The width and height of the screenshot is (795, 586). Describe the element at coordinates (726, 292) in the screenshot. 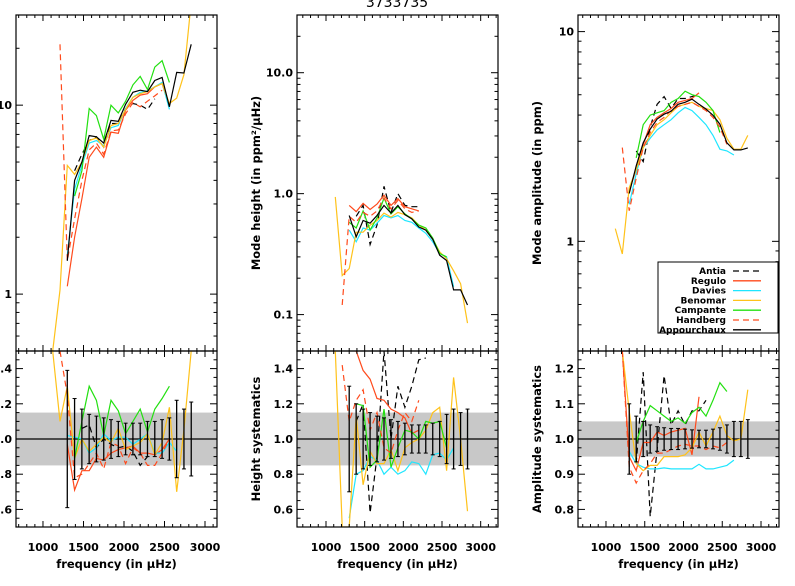

I see `legend-item-davies: Davies` at that location.